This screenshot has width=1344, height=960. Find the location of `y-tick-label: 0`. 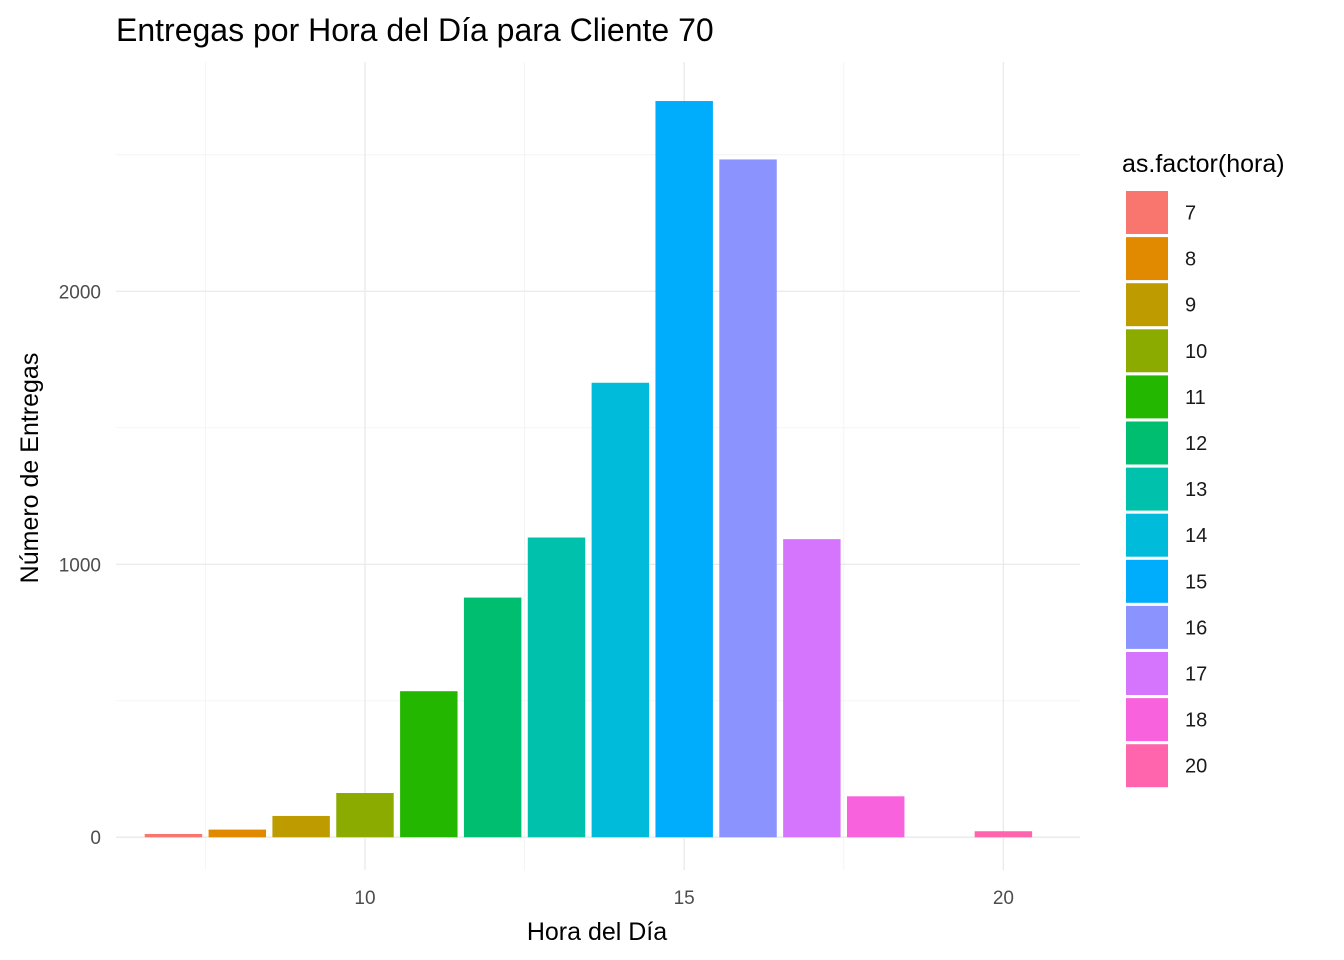

y-tick-label: 0 is located at coordinates (95, 838).